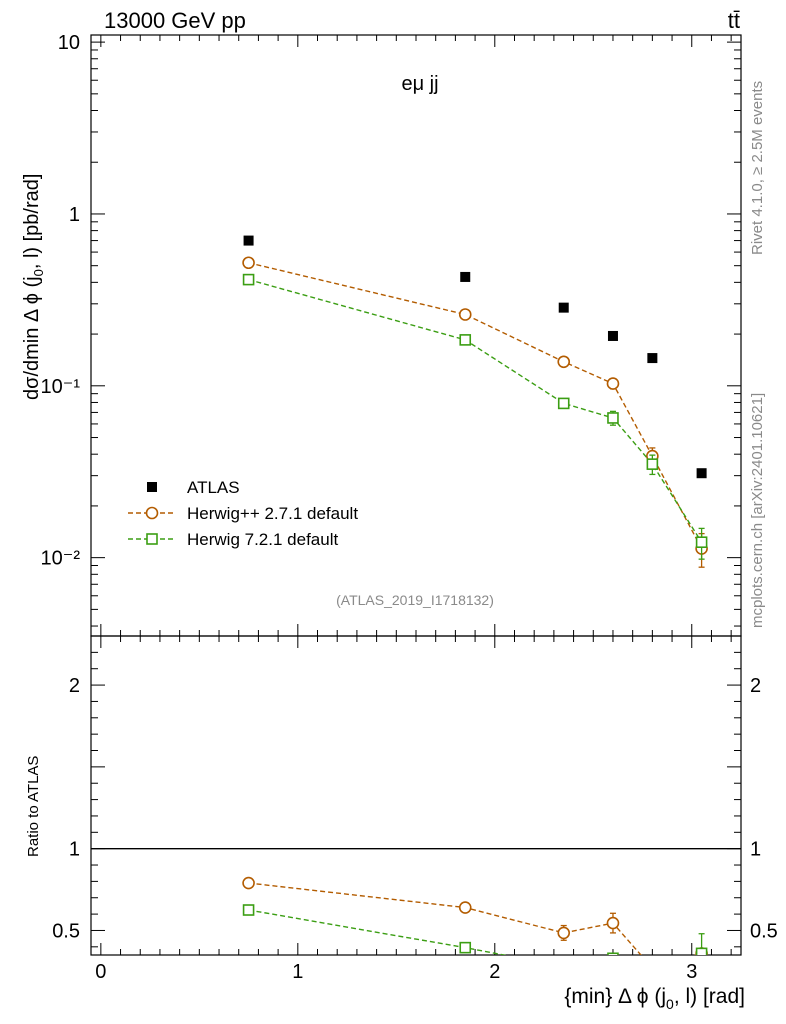 The width and height of the screenshot is (786, 1024). What do you see at coordinates (61, 559) in the screenshot?
I see `y-tick-label: 10⁻²` at bounding box center [61, 559].